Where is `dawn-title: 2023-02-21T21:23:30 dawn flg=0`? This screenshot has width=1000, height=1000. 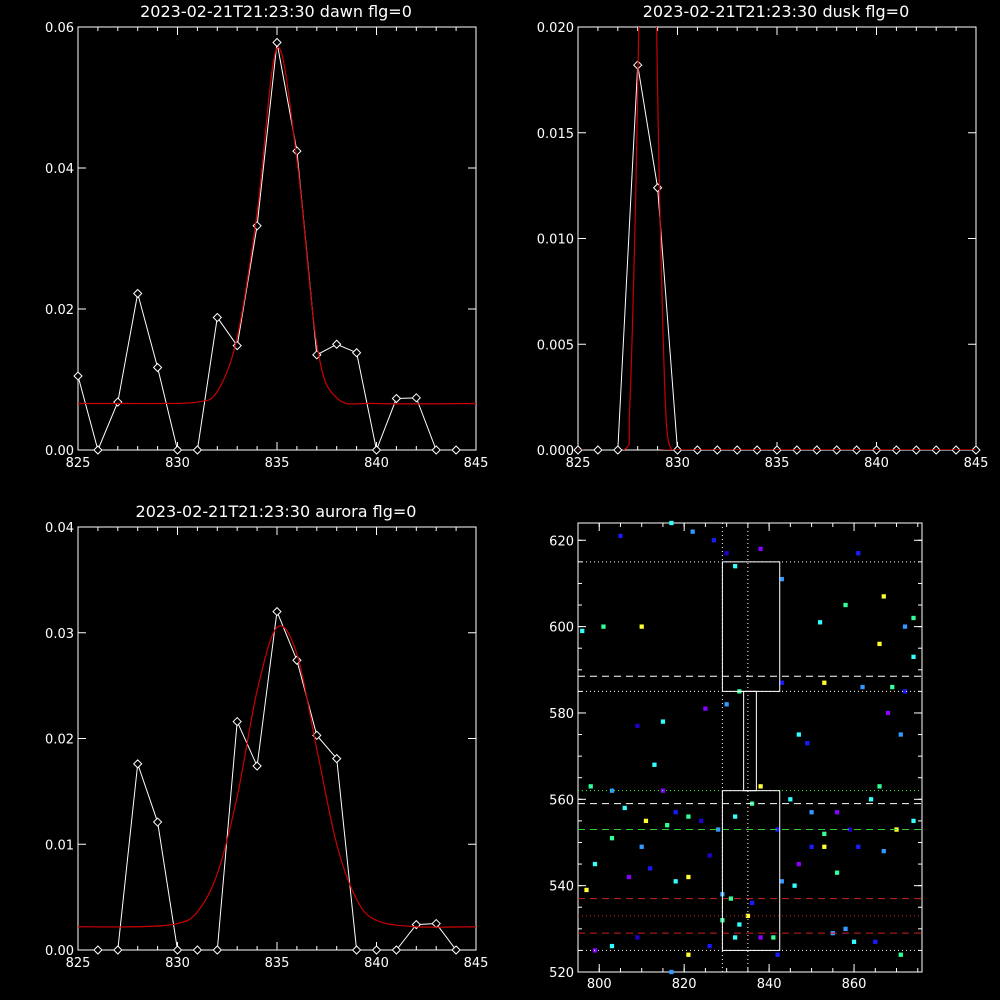
dawn-title: 2023-02-21T21:23:30 dawn flg=0 is located at coordinates (276, 11).